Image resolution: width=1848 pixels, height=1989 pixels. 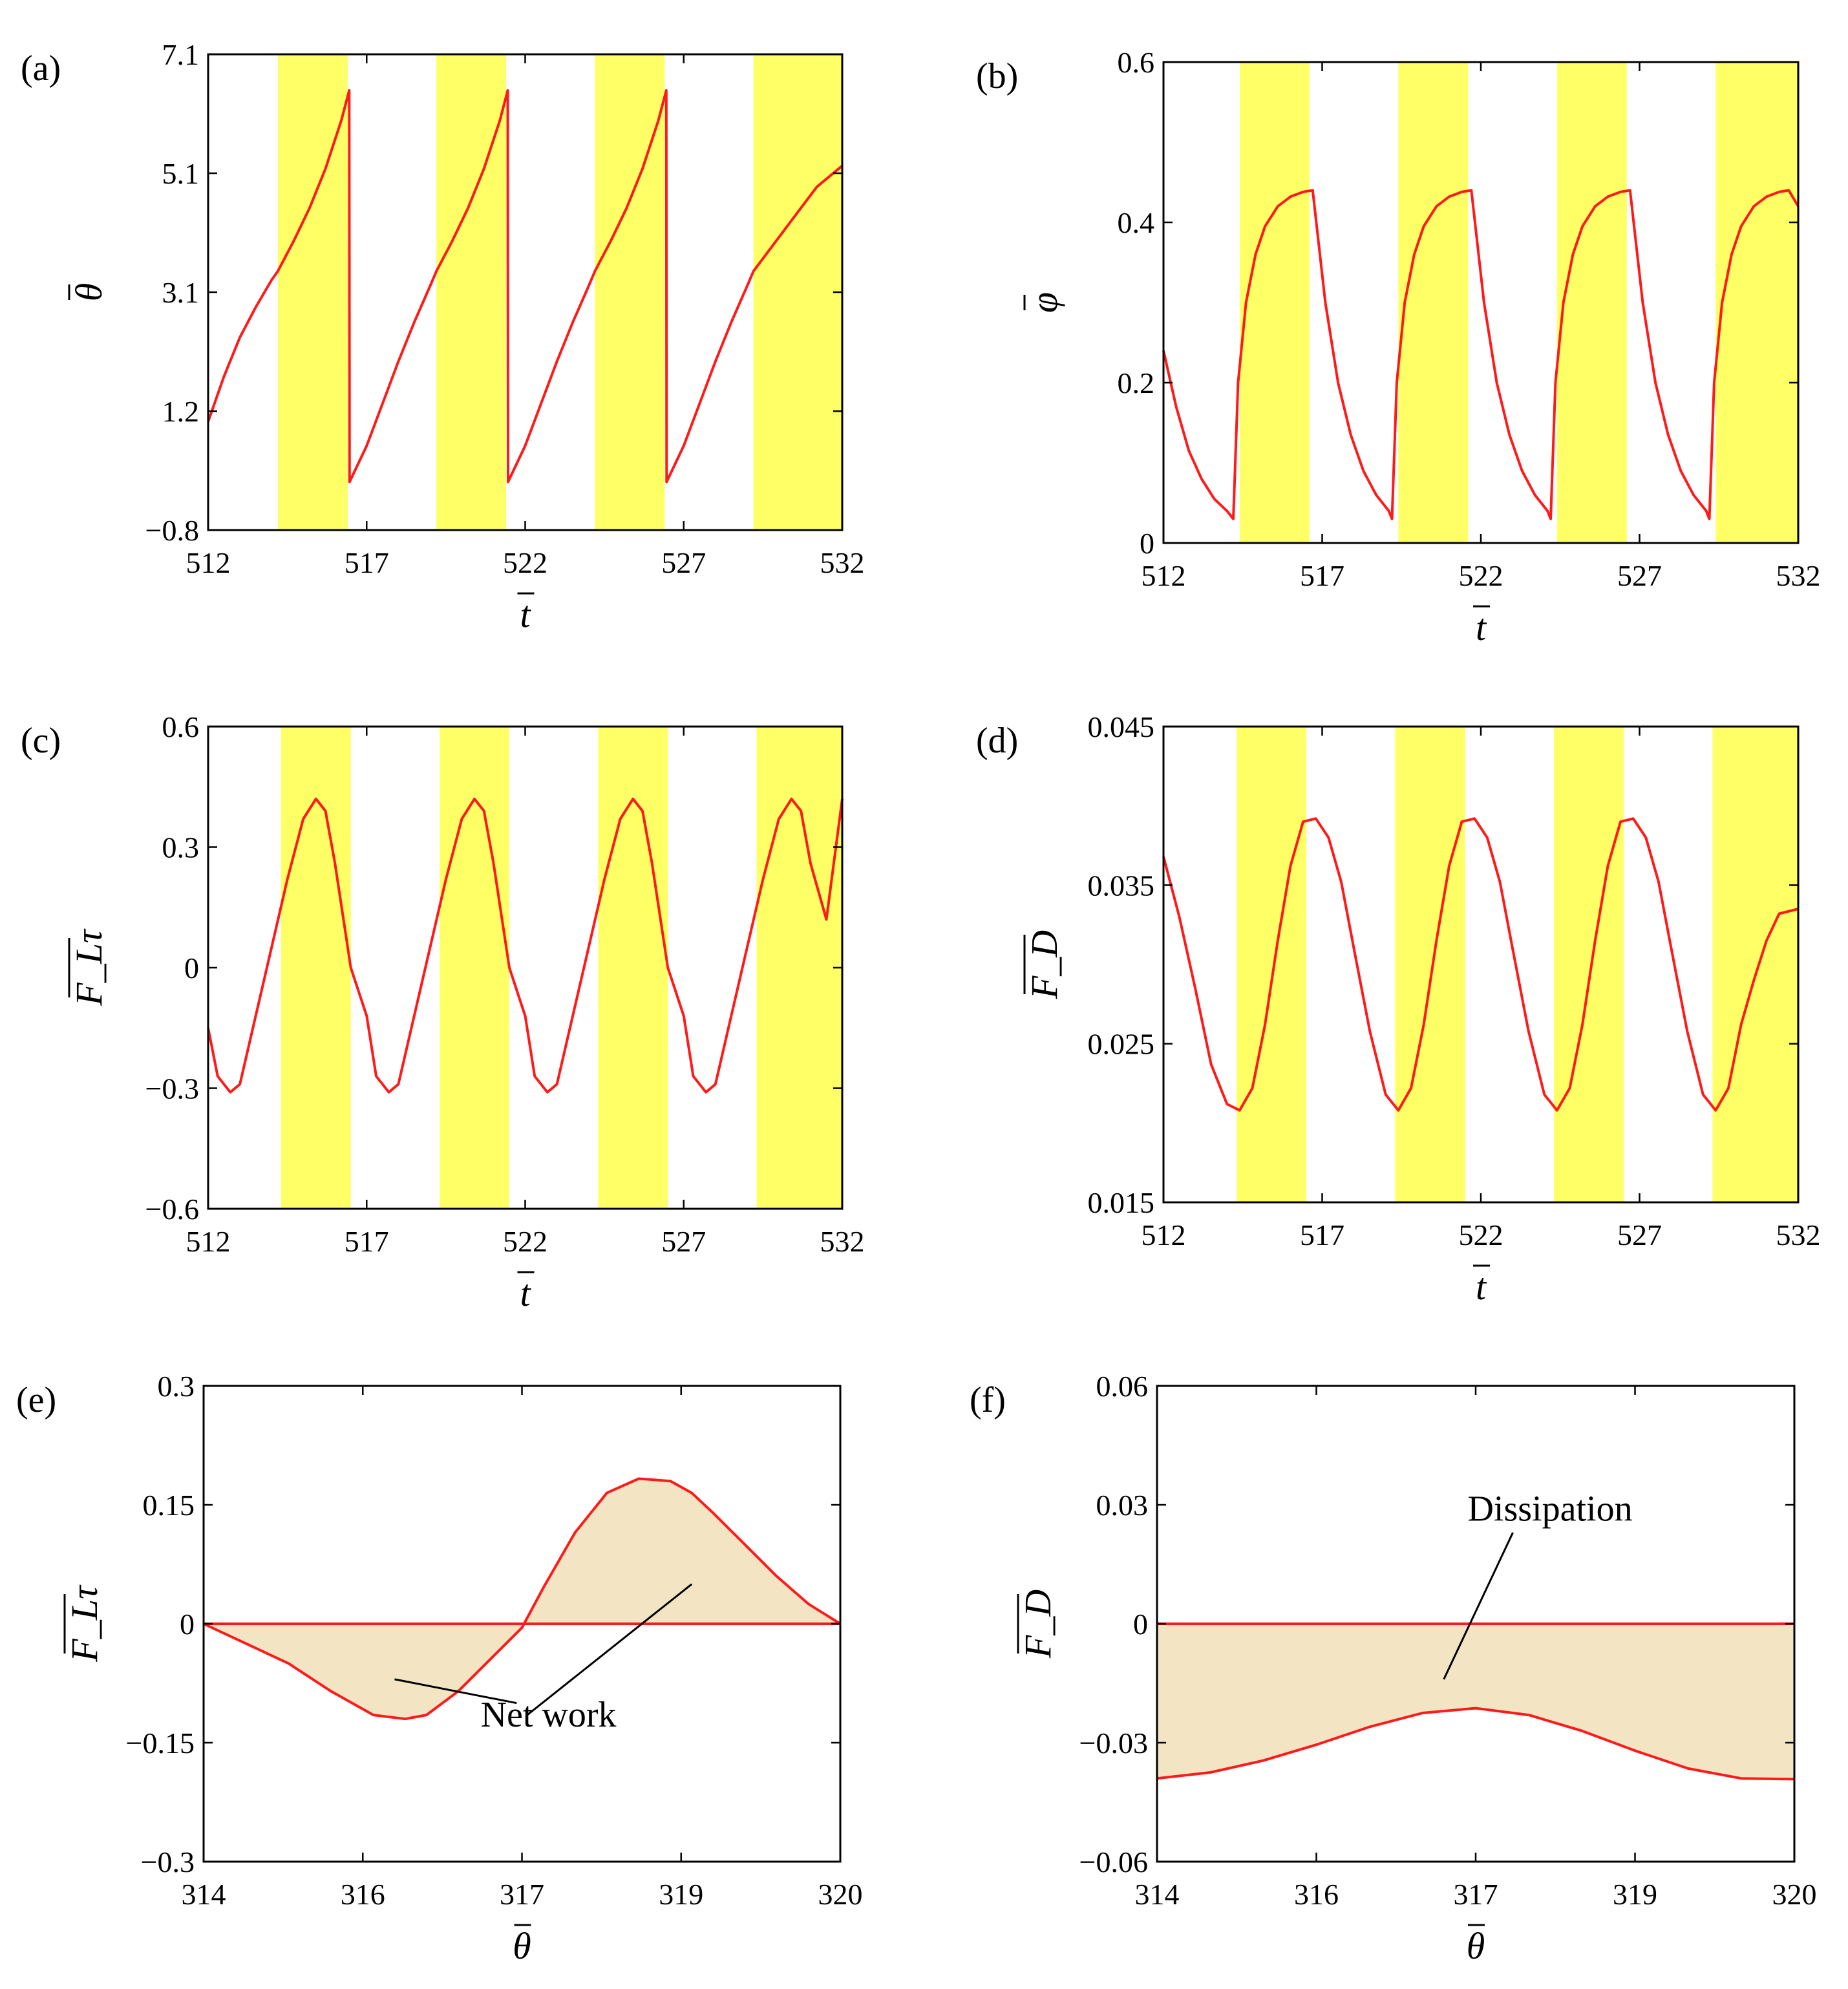 I want to click on y-tick-label: 0.06, so click(x=1122, y=1387).